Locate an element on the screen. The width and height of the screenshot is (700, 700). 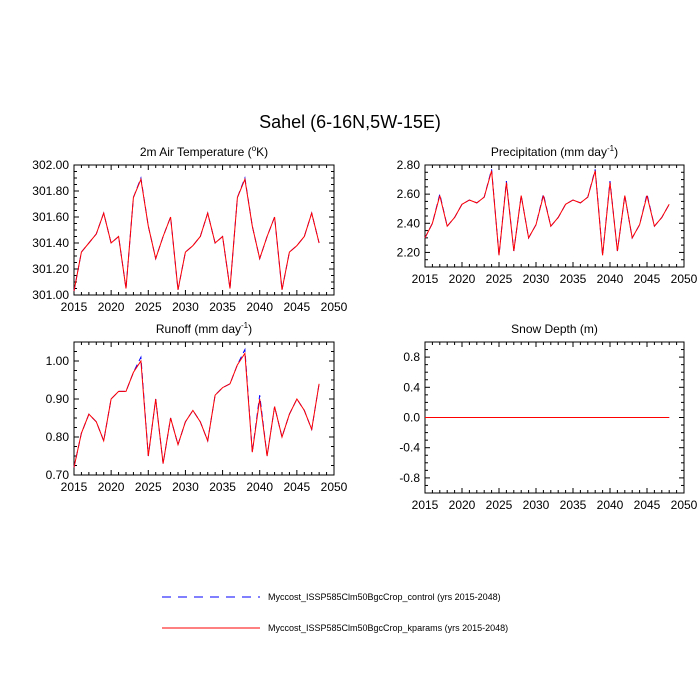
precipitation-xtick-label: 2035 is located at coordinates (573, 279).